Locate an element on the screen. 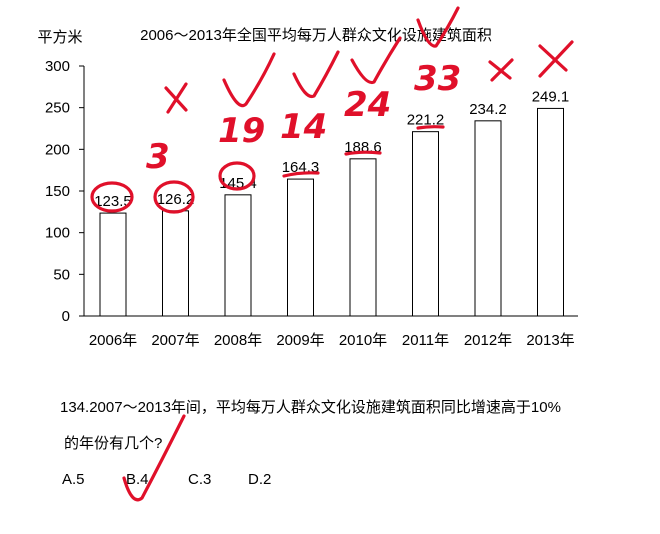  chart-title: 2006～2013年全国平均每万人群众文化设施建筑面积 is located at coordinates (316, 35).